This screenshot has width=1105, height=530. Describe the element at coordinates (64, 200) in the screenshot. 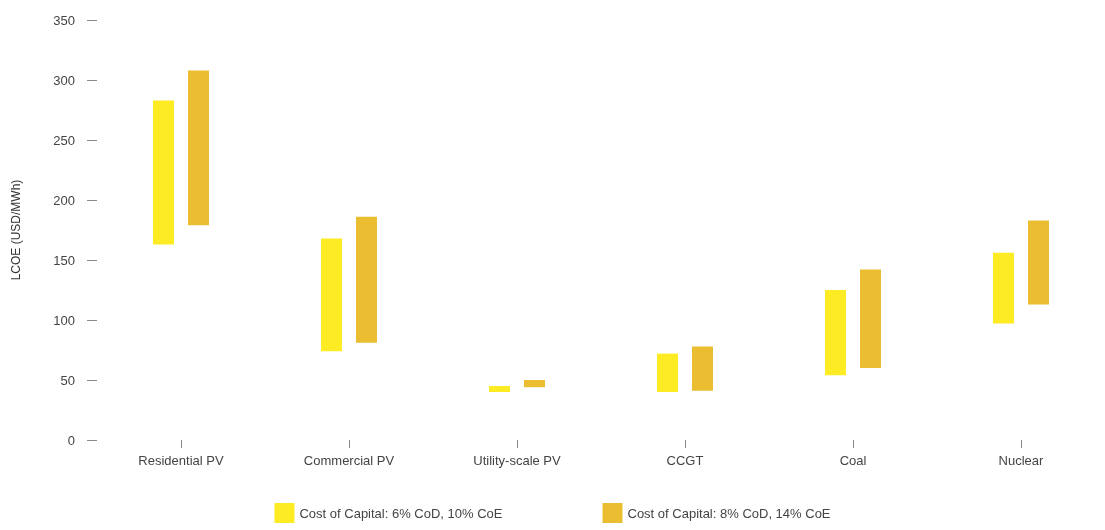

I see `y-tick-label: 200` at that location.